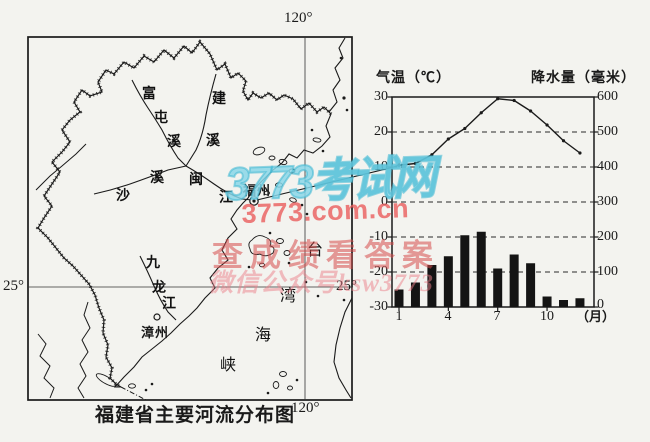 This screenshot has width=650, height=442. Describe the element at coordinates (157, 177) in the screenshot. I see `river-label-2-char-1: 溪` at that location.